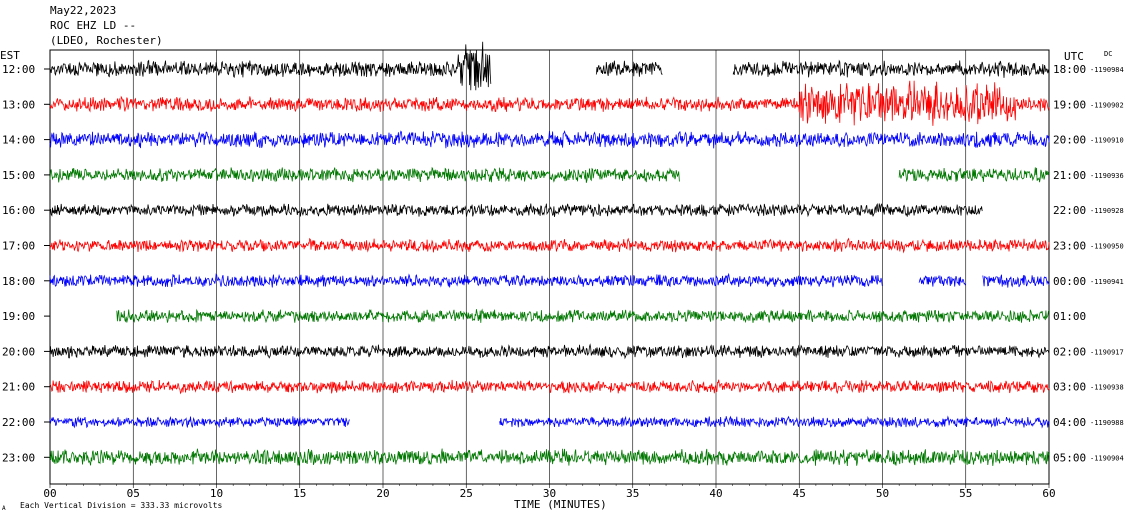 The height and width of the screenshot is (519, 1130). Describe the element at coordinates (1107, 423) in the screenshot. I see `row-count-label: -1190988` at that location.